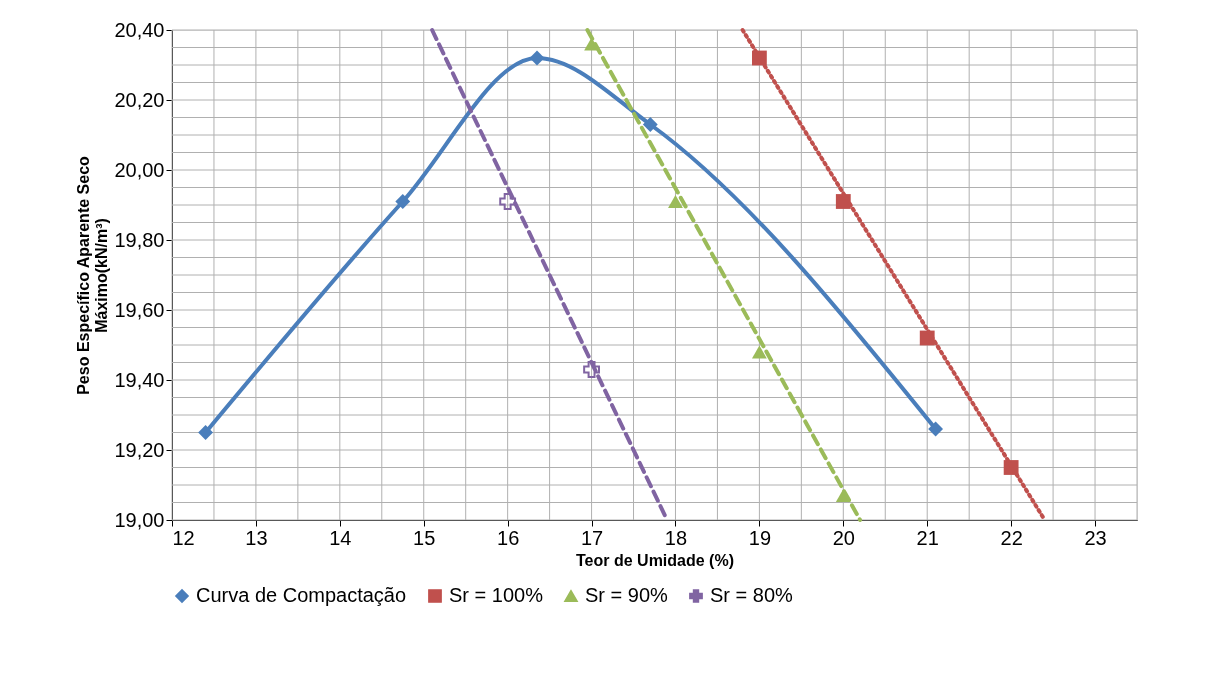 The width and height of the screenshot is (1212, 684). What do you see at coordinates (139, 309) in the screenshot?
I see `y-tick-label: 19,60` at bounding box center [139, 309].